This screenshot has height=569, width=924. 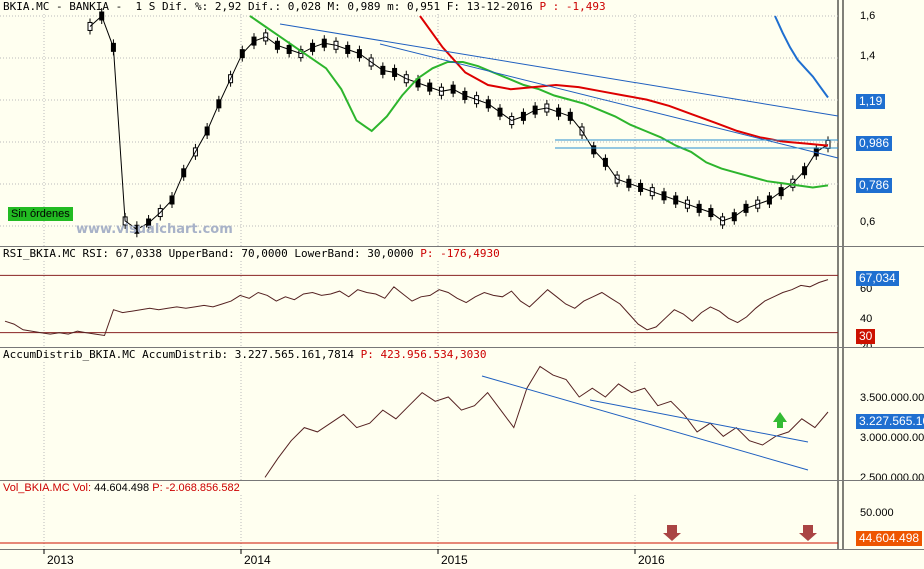 What do you see at coordinates (877, 278) in the screenshot?
I see `rsi-flag-last: 67,034` at bounding box center [877, 278].